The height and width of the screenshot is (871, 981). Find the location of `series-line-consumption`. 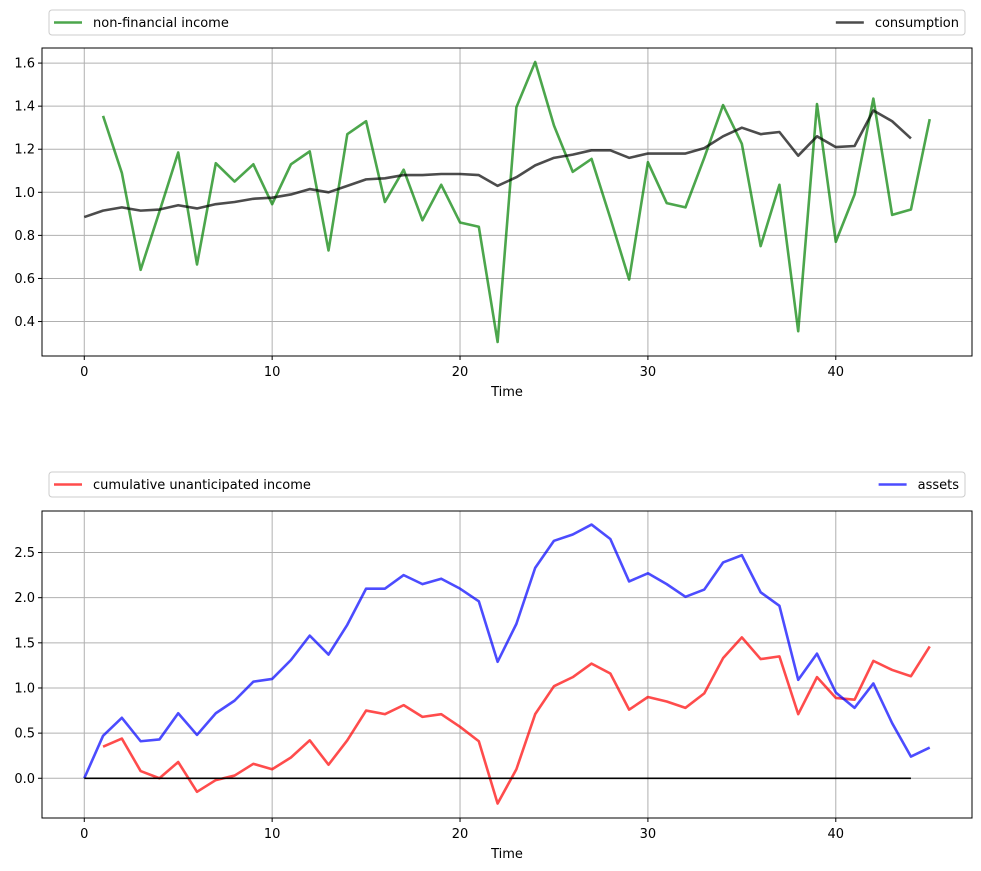

series-line-consumption is located at coordinates (497, 164).